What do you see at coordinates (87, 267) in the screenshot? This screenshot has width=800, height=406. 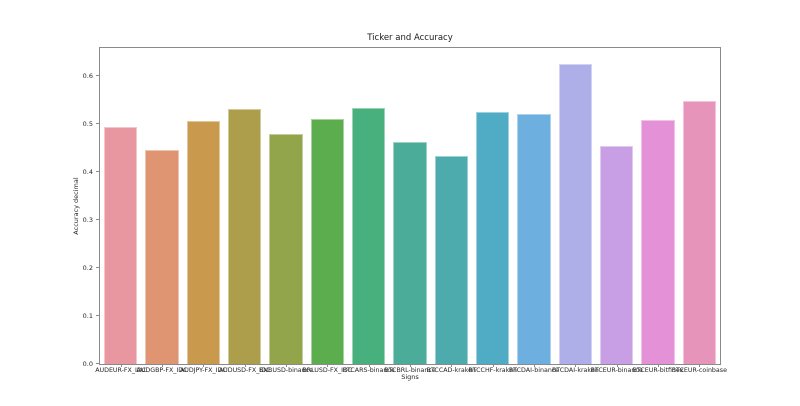 I see `y-tick-label: 0.2` at bounding box center [87, 267].